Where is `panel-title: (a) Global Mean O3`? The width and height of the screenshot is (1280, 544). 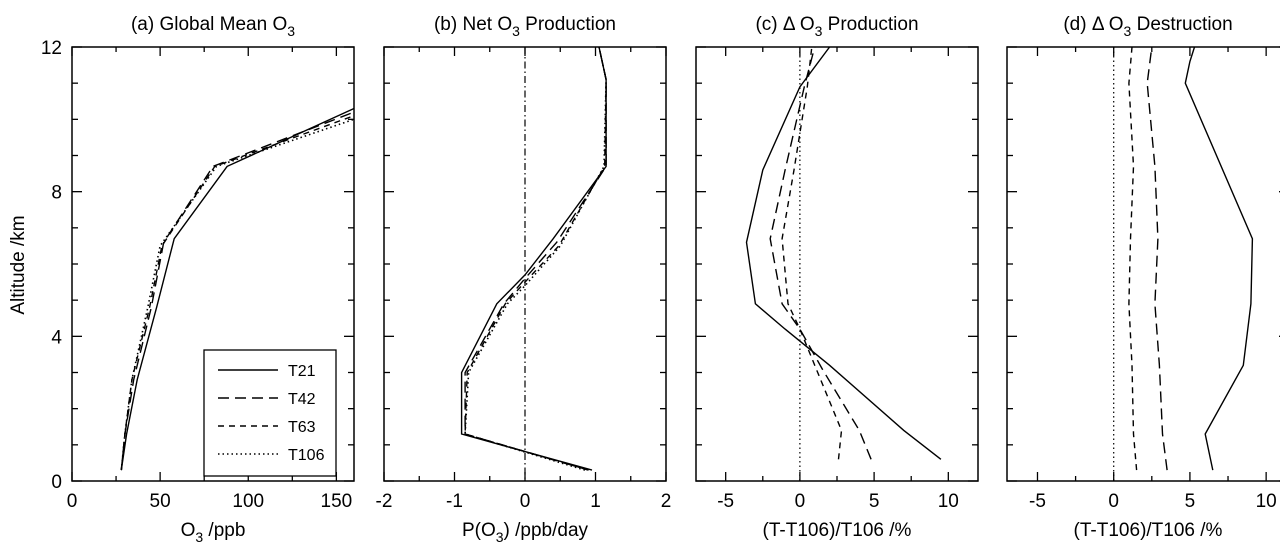
panel-title: (a) Global Mean O3 is located at coordinates (213, 26).